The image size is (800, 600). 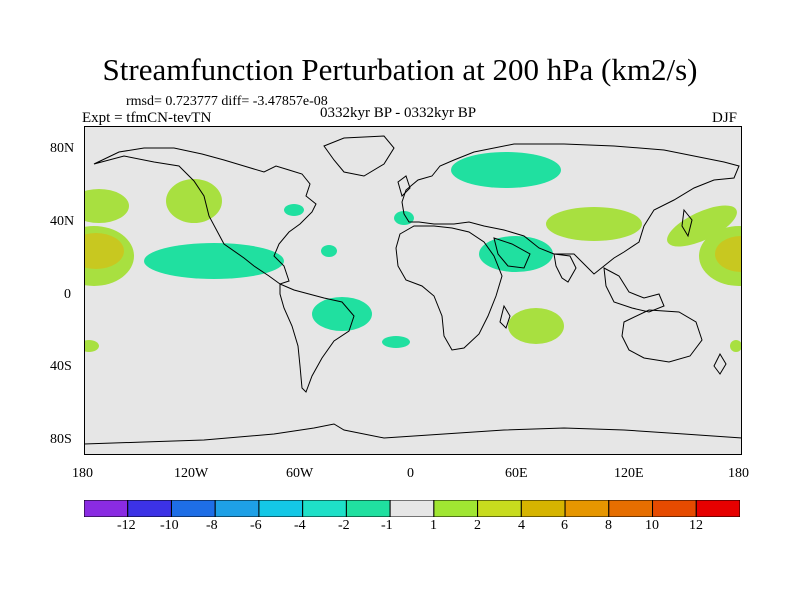 I want to click on lon-label-120e: 120E, so click(x=629, y=473).